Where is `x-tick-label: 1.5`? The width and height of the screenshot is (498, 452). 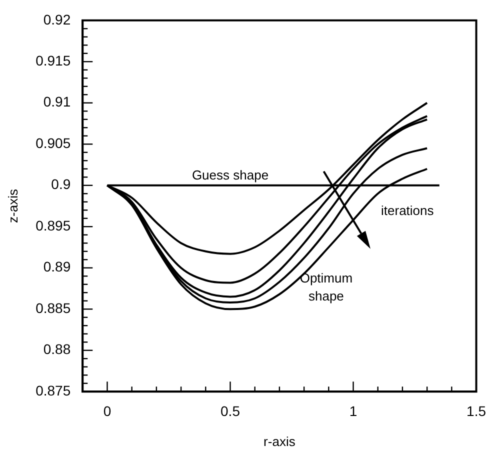 x-tick-label: 1.5 is located at coordinates (476, 410).